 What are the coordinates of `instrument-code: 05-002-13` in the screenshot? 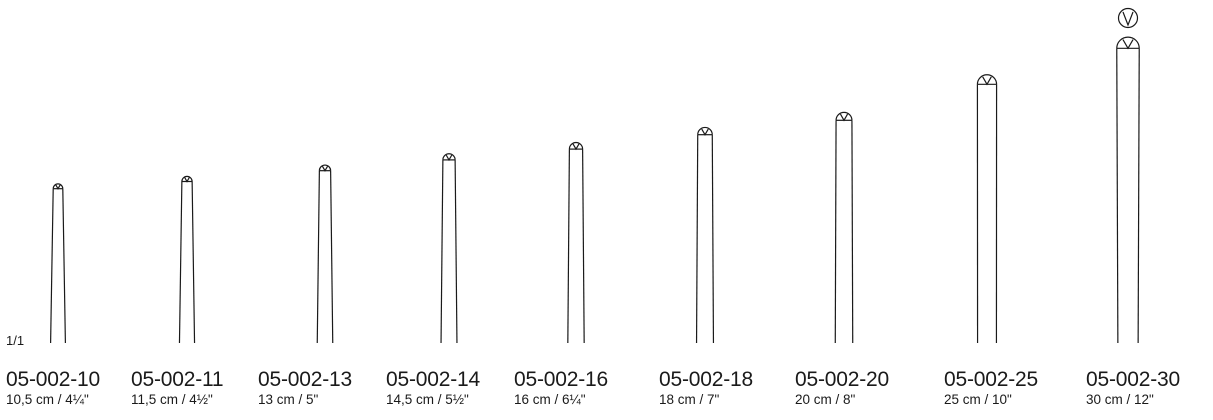 It's located at (305, 379).